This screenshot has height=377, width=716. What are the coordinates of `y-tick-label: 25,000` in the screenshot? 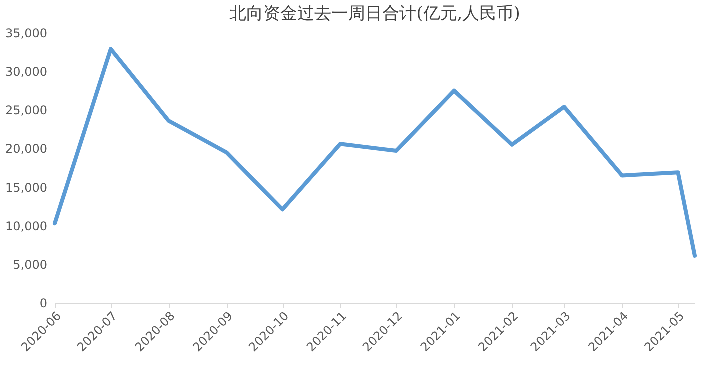 It's located at (27, 111).